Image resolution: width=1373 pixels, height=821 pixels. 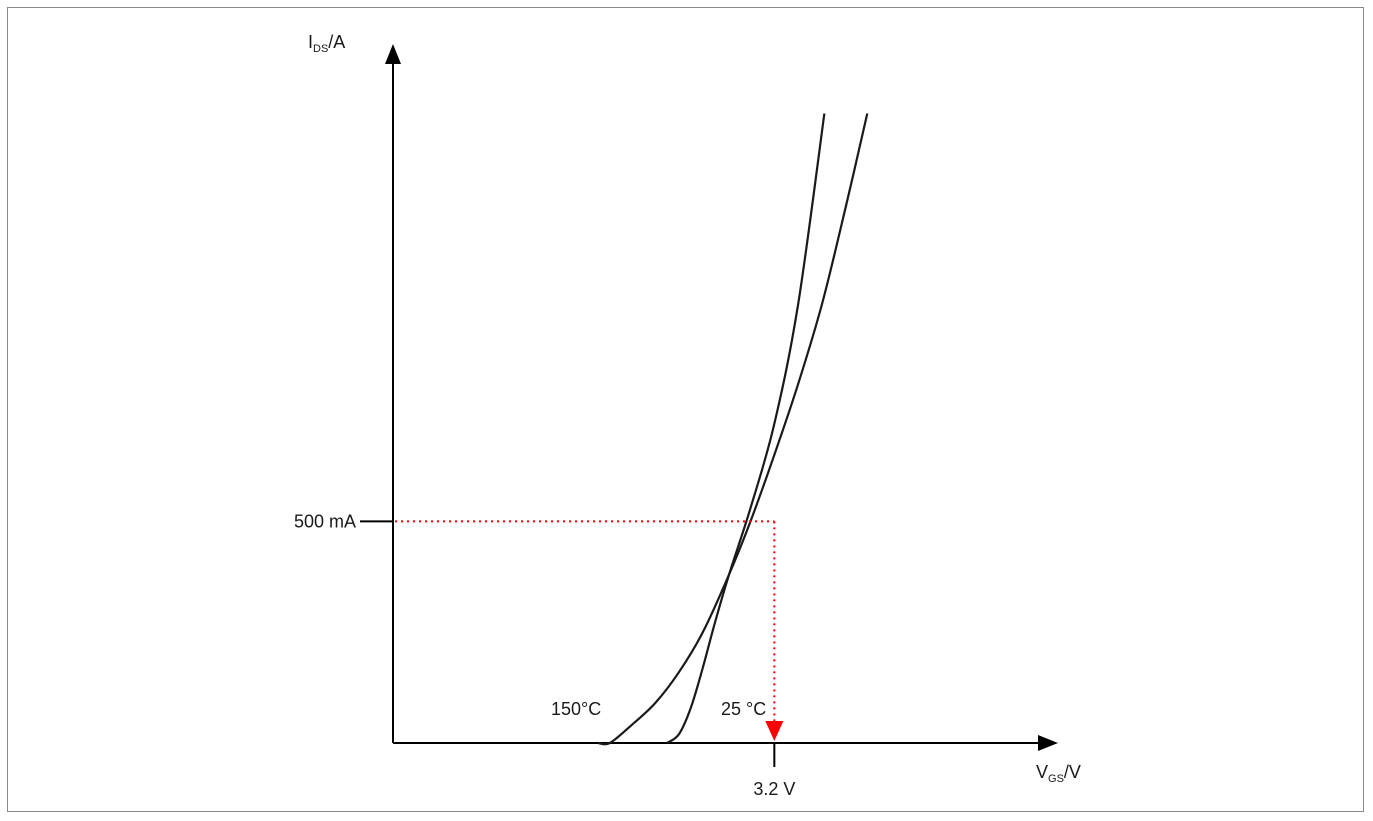 What do you see at coordinates (1058, 773) in the screenshot?
I see `x-axis-title: VGS/V` at bounding box center [1058, 773].